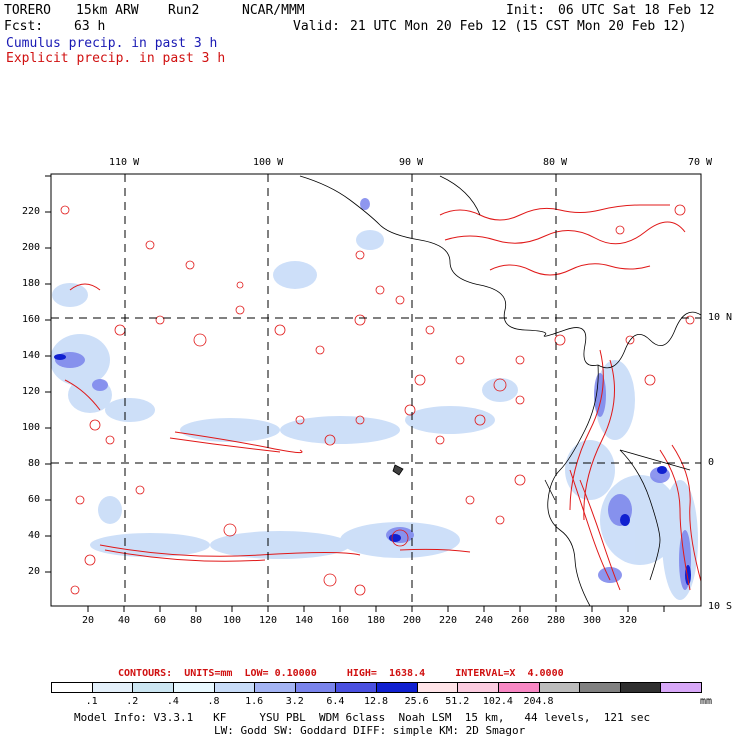 This screenshot has width=740, height=740. I want to click on model-org: NCAR/MMM, so click(273, 10).